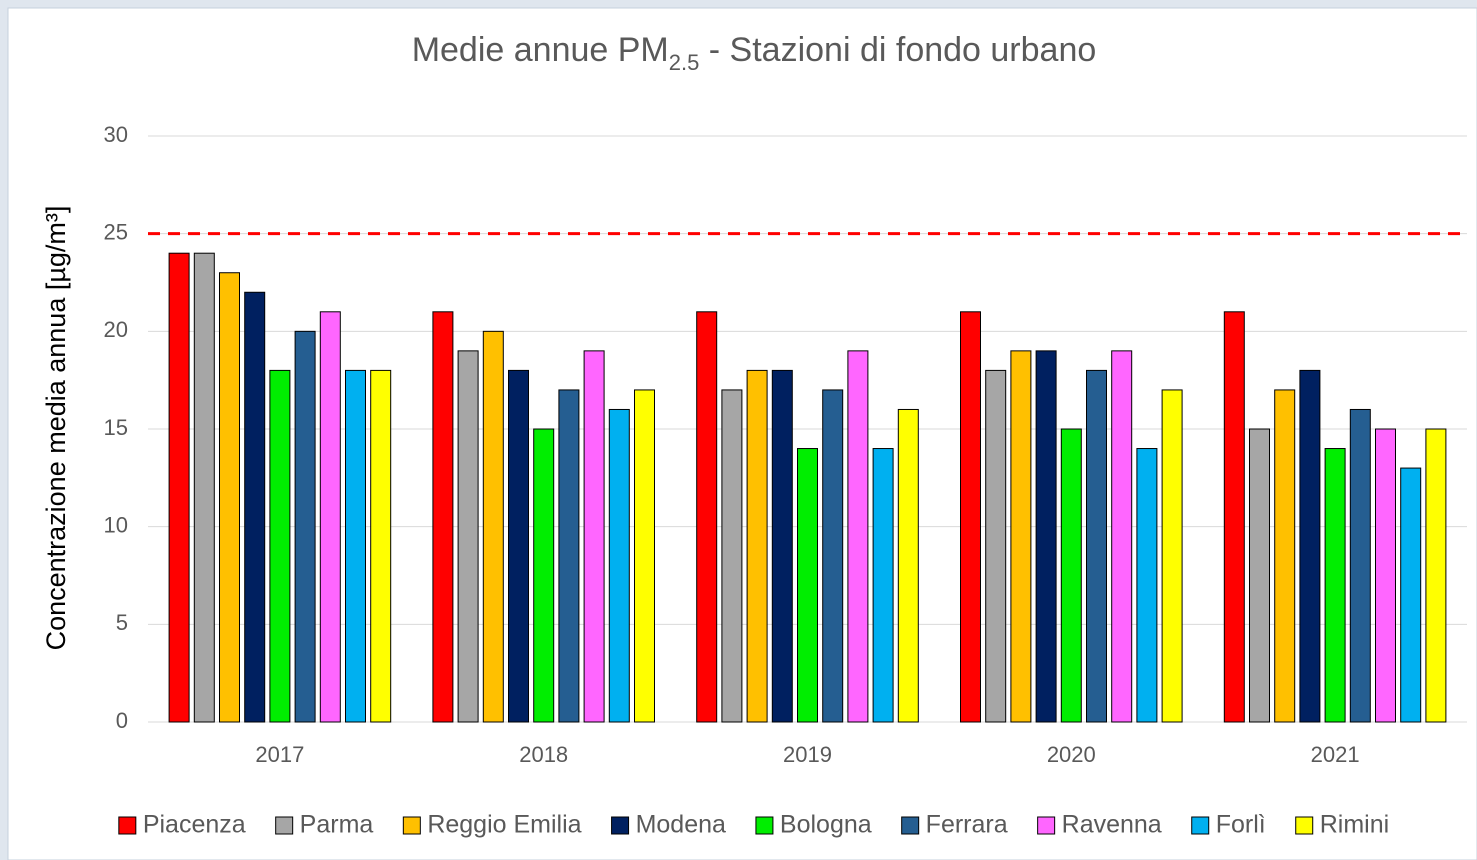 This screenshot has height=860, width=1477. What do you see at coordinates (116, 427) in the screenshot?
I see `y-tick-label: 15` at bounding box center [116, 427].